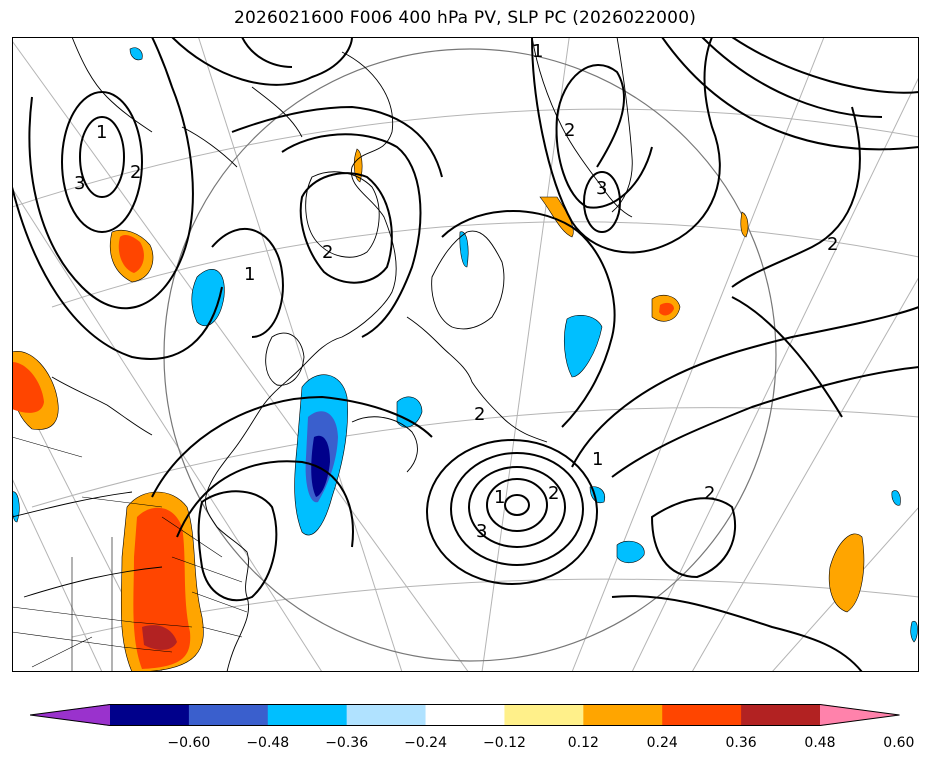 The image size is (930, 762). What do you see at coordinates (70, 715) in the screenshot?
I see `colorbar-extend-low` at bounding box center [70, 715].